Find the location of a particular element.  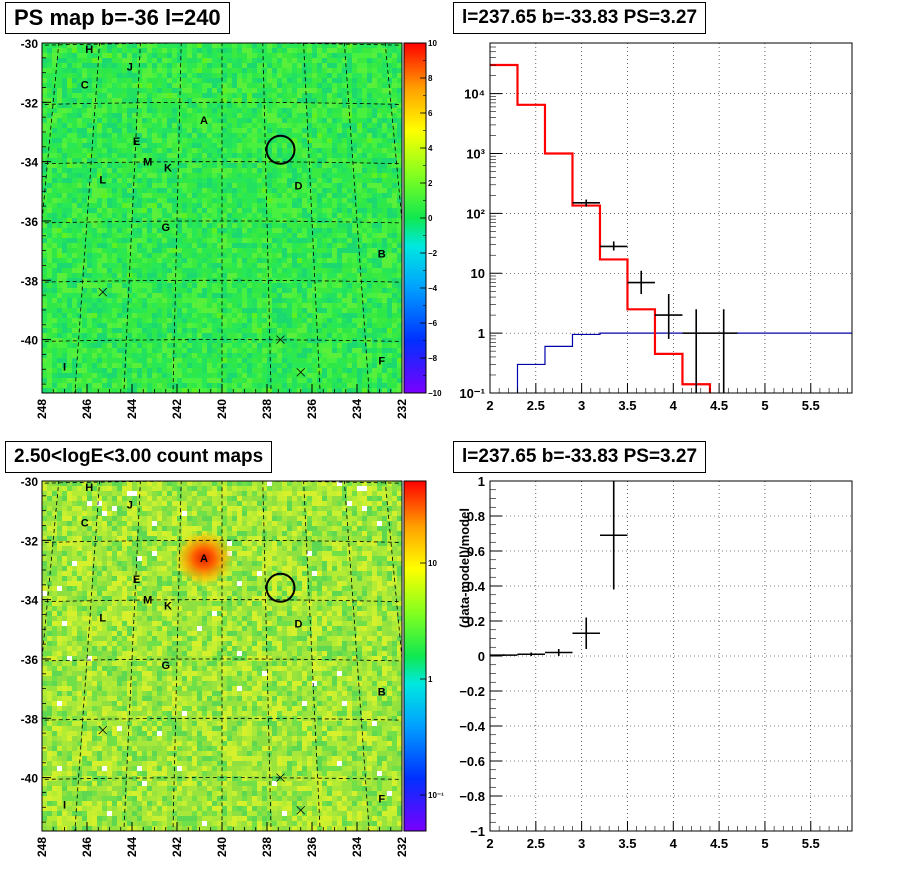

br-x-tick-label: 2 is located at coordinates (489, 843).